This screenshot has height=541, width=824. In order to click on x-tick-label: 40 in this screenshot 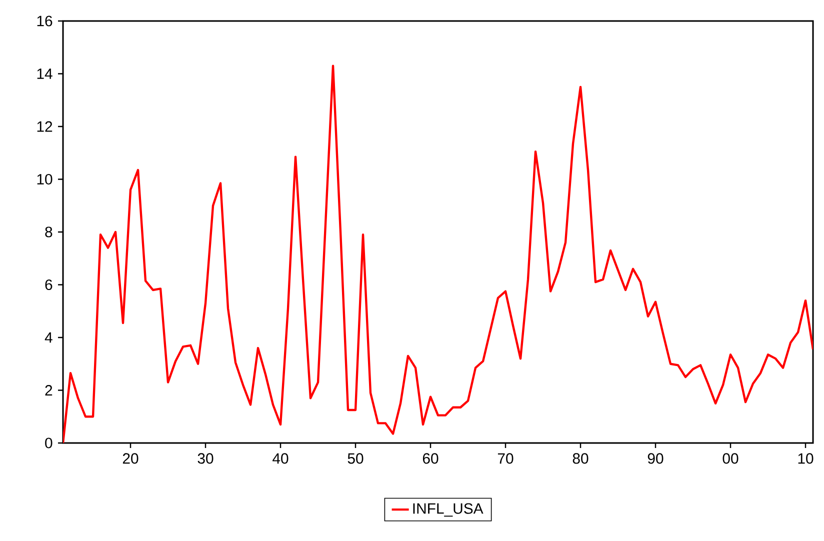, I will do `click(280, 458)`.